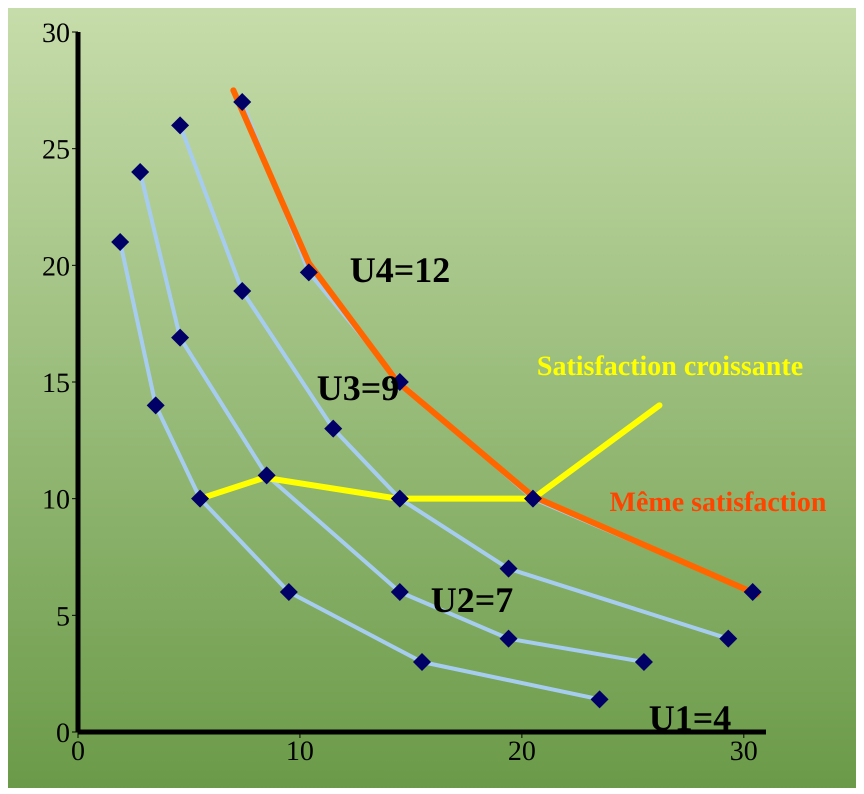 The height and width of the screenshot is (794, 864). Describe the element at coordinates (56, 500) in the screenshot. I see `y-tick-label: 10` at that location.